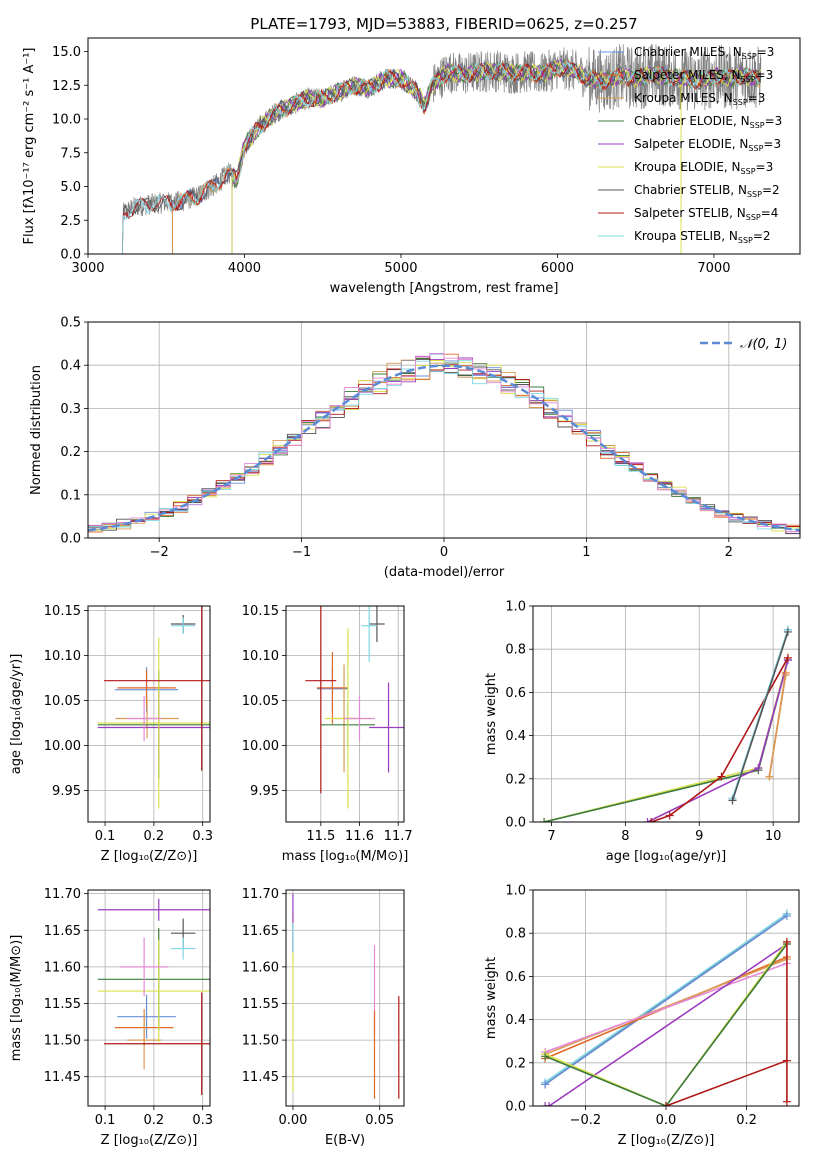  What do you see at coordinates (359, 836) in the screenshot?
I see `x-tick-label: 11.6` at bounding box center [359, 836].